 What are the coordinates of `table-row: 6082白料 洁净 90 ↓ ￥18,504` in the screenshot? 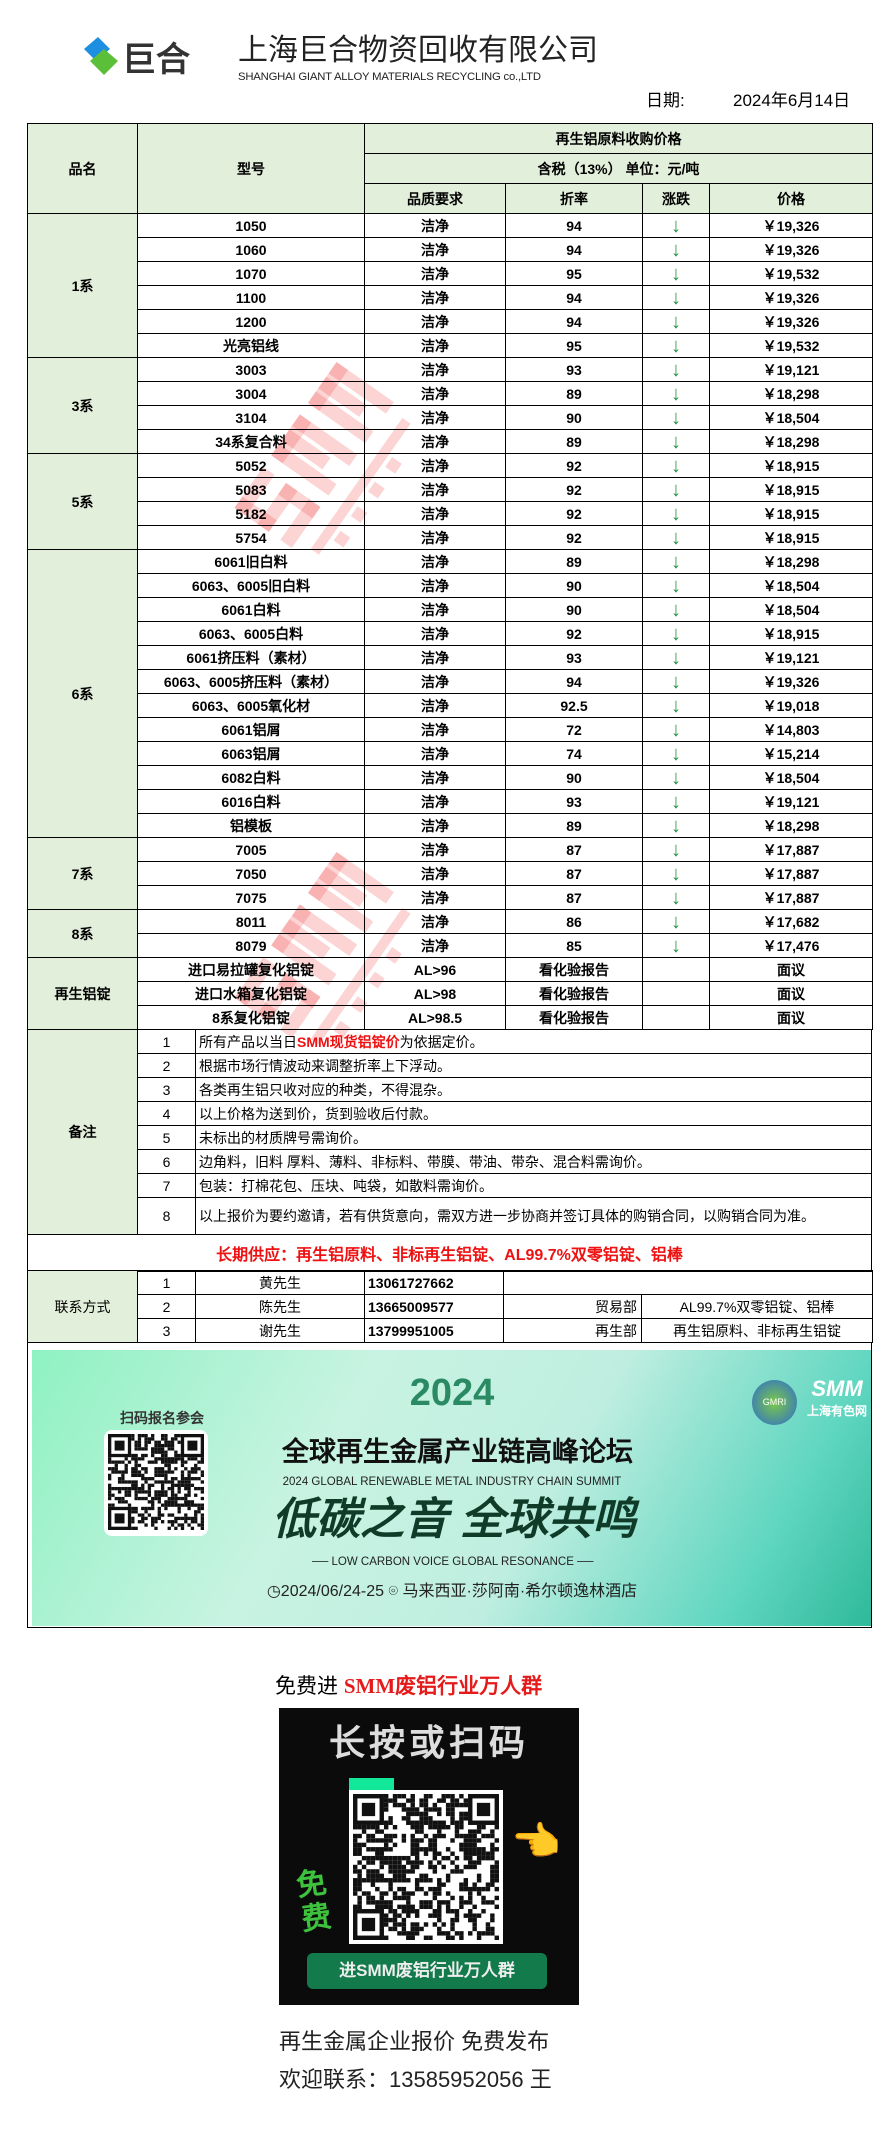 It's located at (450, 777).